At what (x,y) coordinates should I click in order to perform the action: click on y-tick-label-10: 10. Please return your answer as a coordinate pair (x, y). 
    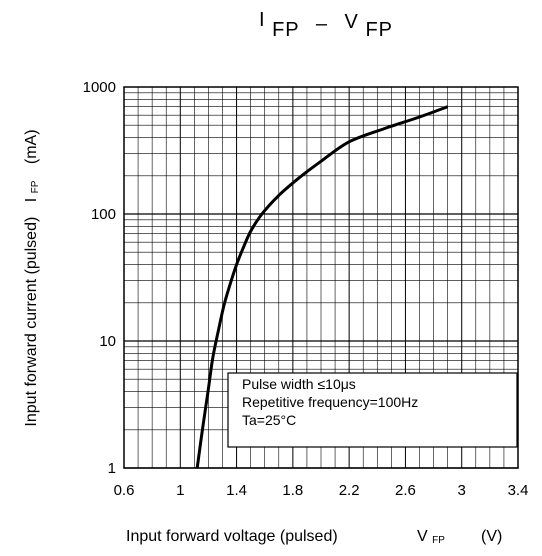
    Looking at the image, I should click on (107, 341).